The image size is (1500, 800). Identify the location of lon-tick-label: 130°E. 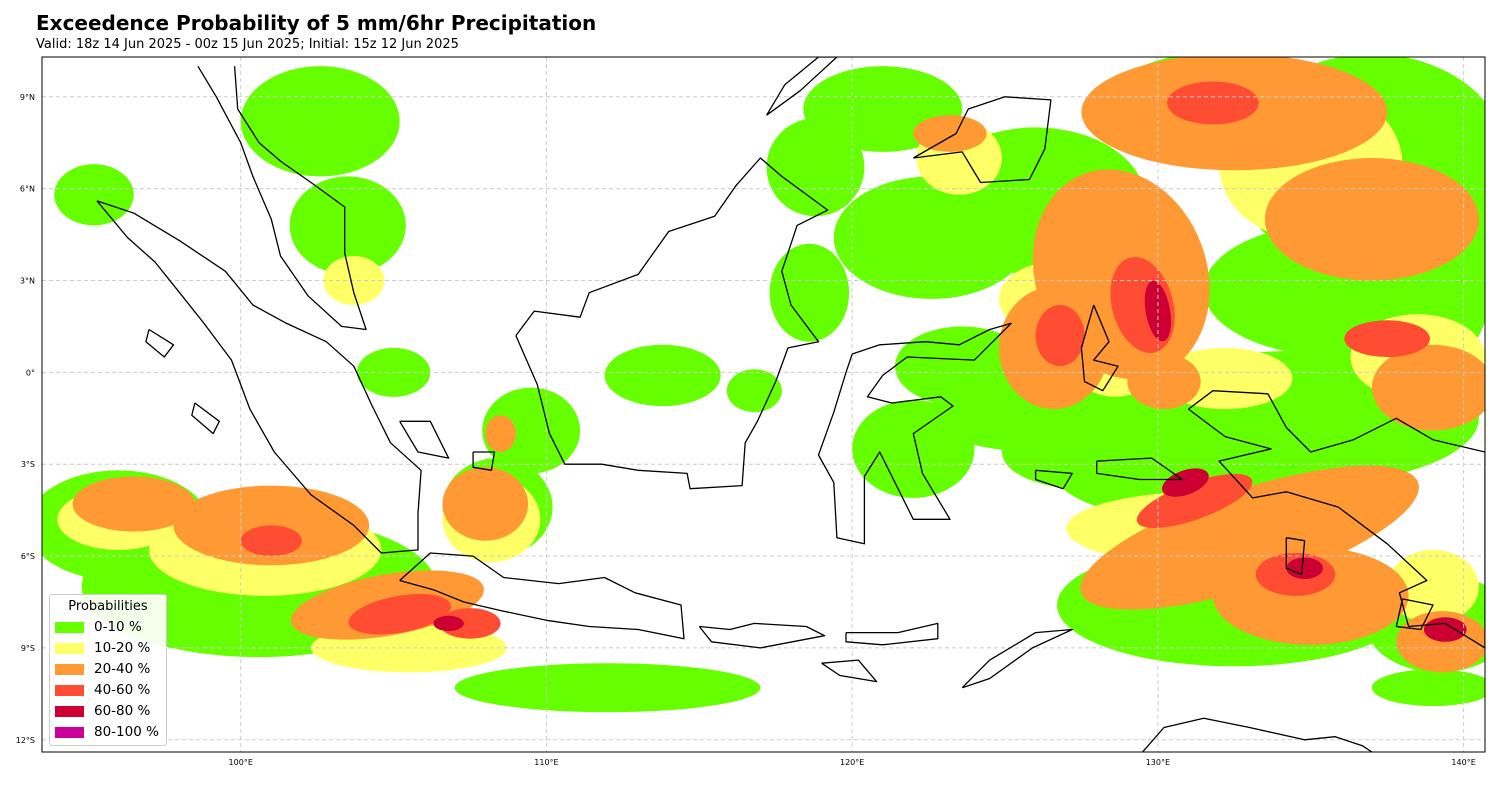
(1158, 762).